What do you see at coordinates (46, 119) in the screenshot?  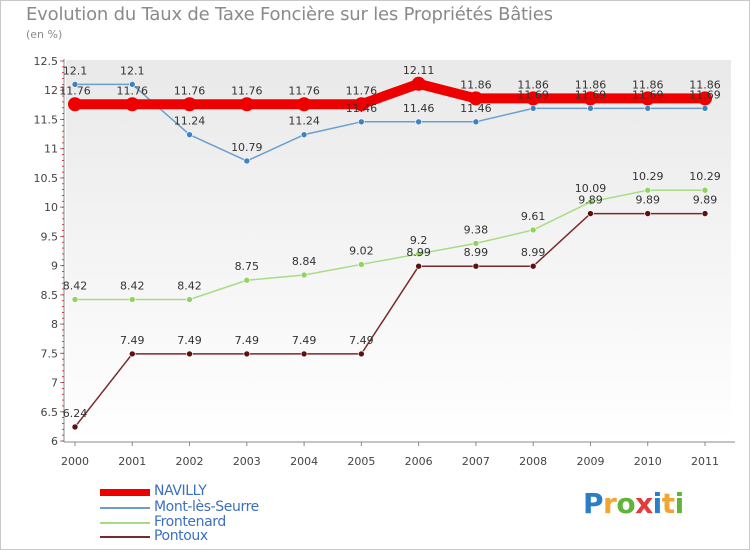 I see `y-tick-label: 11.5` at bounding box center [46, 119].